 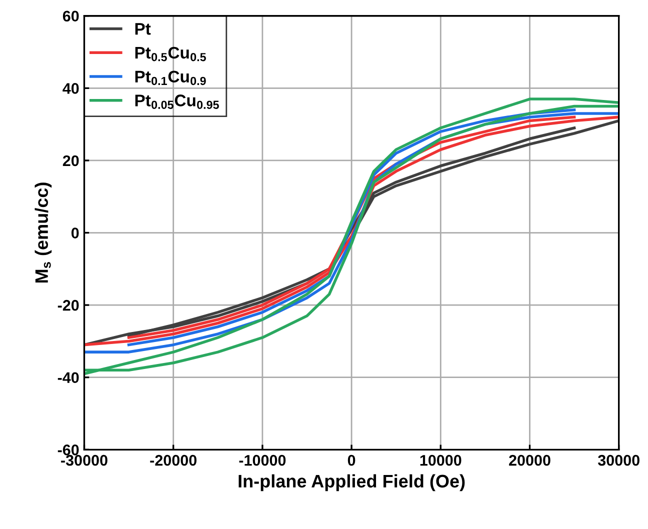 I want to click on legend-label: Pt$_{0.1}$Cu$_{0.9}$, so click(x=170, y=78).